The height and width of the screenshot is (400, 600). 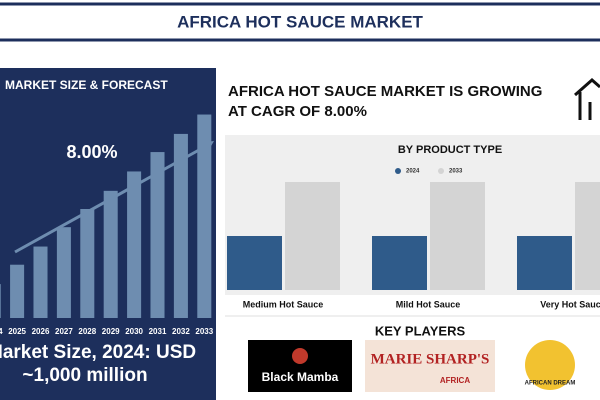 I want to click on player-name: Black Mamba, so click(x=300, y=377).